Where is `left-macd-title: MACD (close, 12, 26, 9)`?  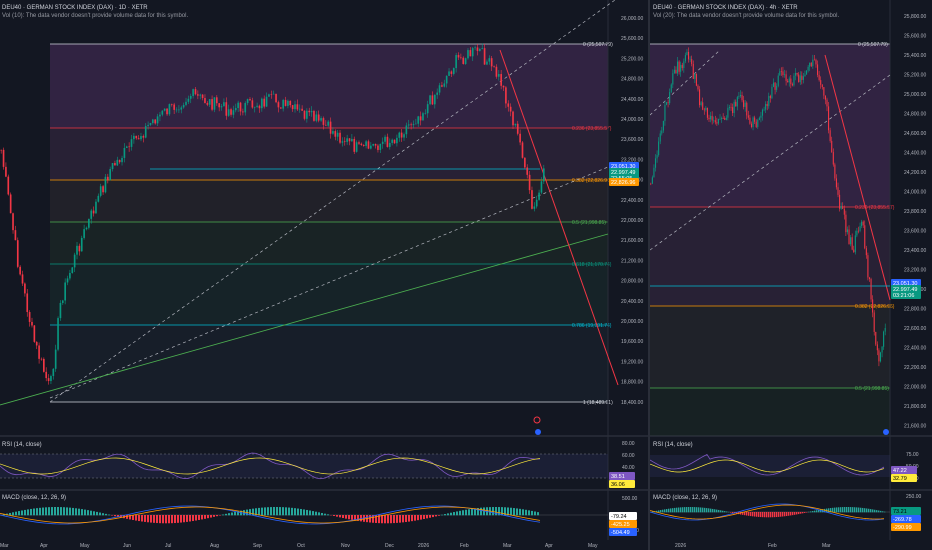
left-macd-title: MACD (close, 12, 26, 9) is located at coordinates (34, 498).